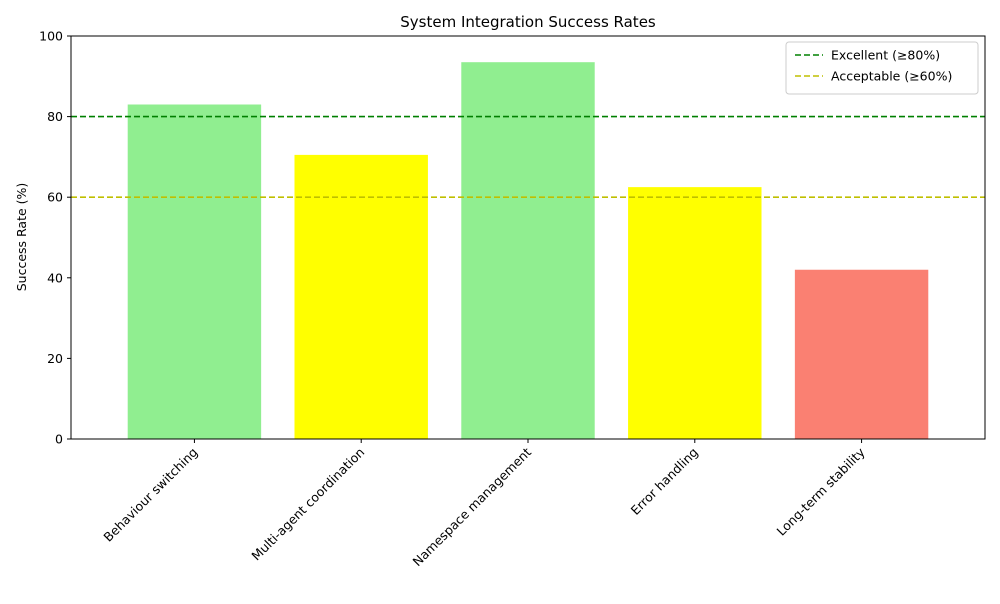 This screenshot has width=1000, height=604. Describe the element at coordinates (55, 238) in the screenshot. I see `y-ticks-layer: 0 20 40 60 80 100` at that location.